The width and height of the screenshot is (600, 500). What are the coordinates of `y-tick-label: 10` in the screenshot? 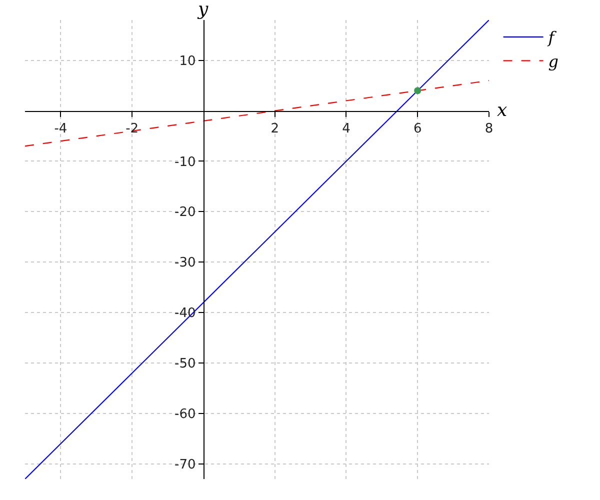 It's located at (187, 61).